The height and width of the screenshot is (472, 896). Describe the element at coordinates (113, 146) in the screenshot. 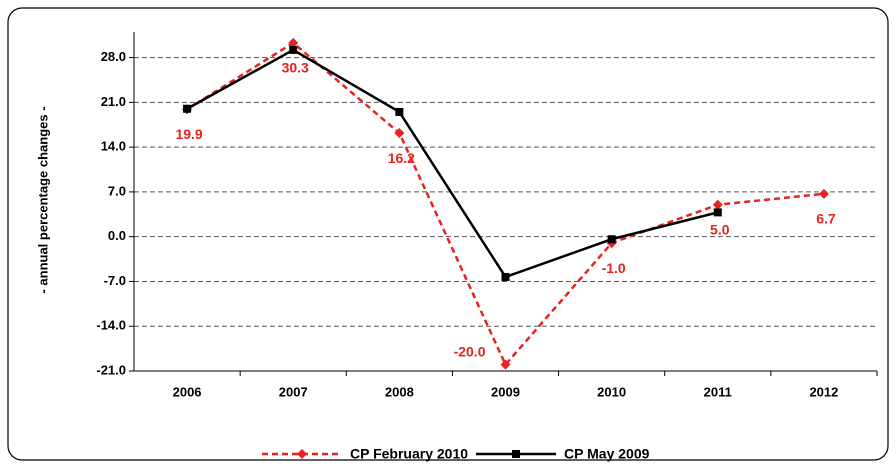

I see `y-tick-label: 14.0` at that location.